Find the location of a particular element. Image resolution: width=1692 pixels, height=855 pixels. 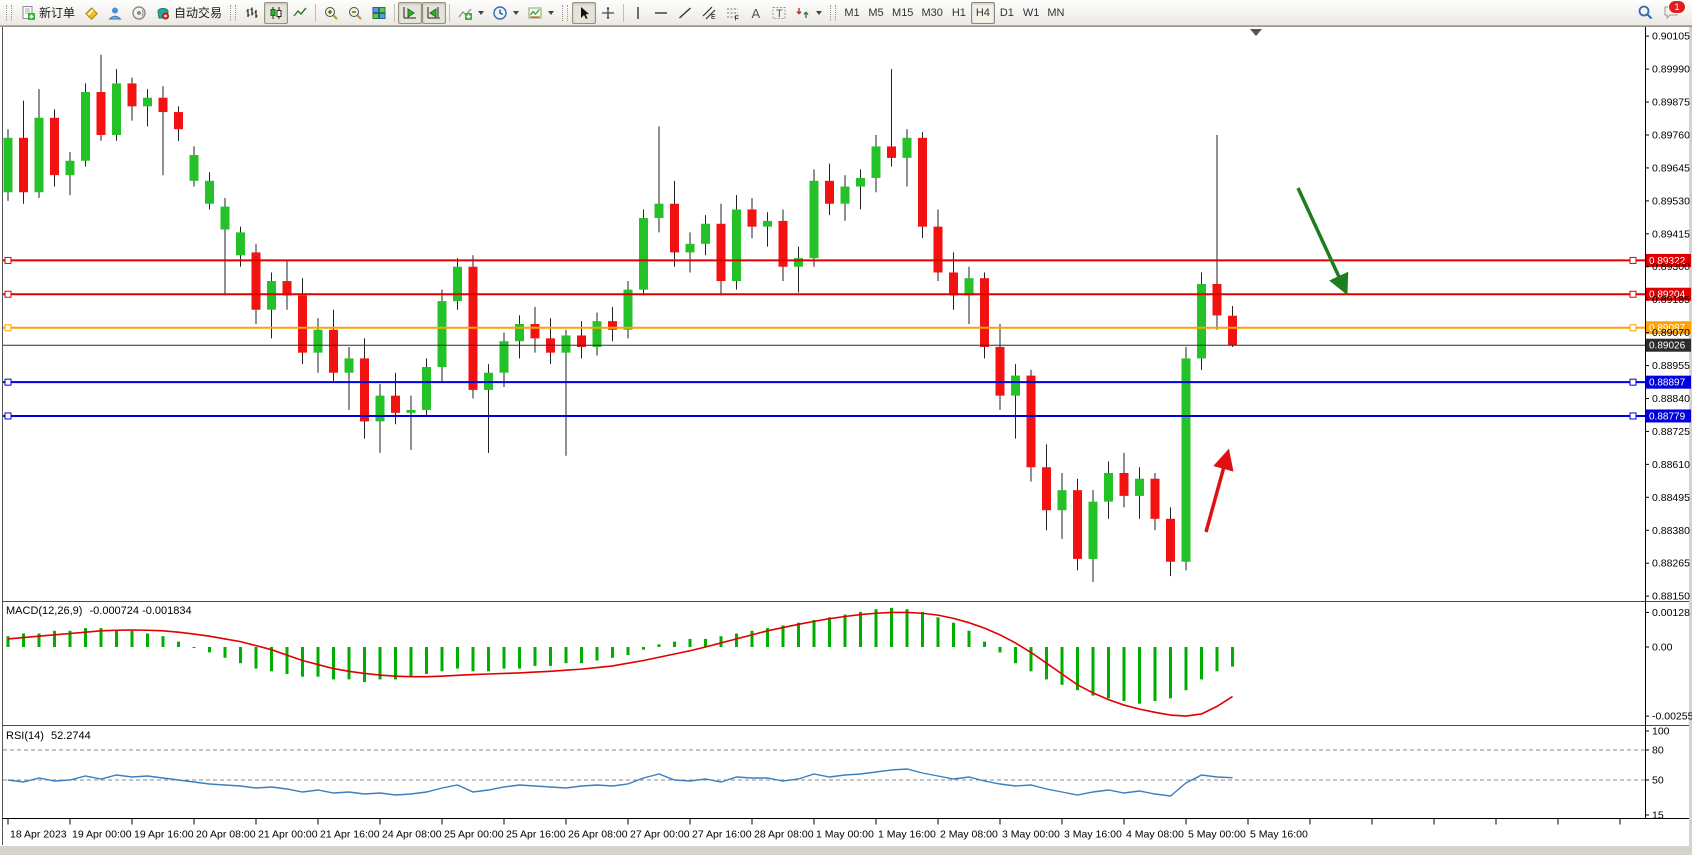

zoom-out-button is located at coordinates (355, 13).